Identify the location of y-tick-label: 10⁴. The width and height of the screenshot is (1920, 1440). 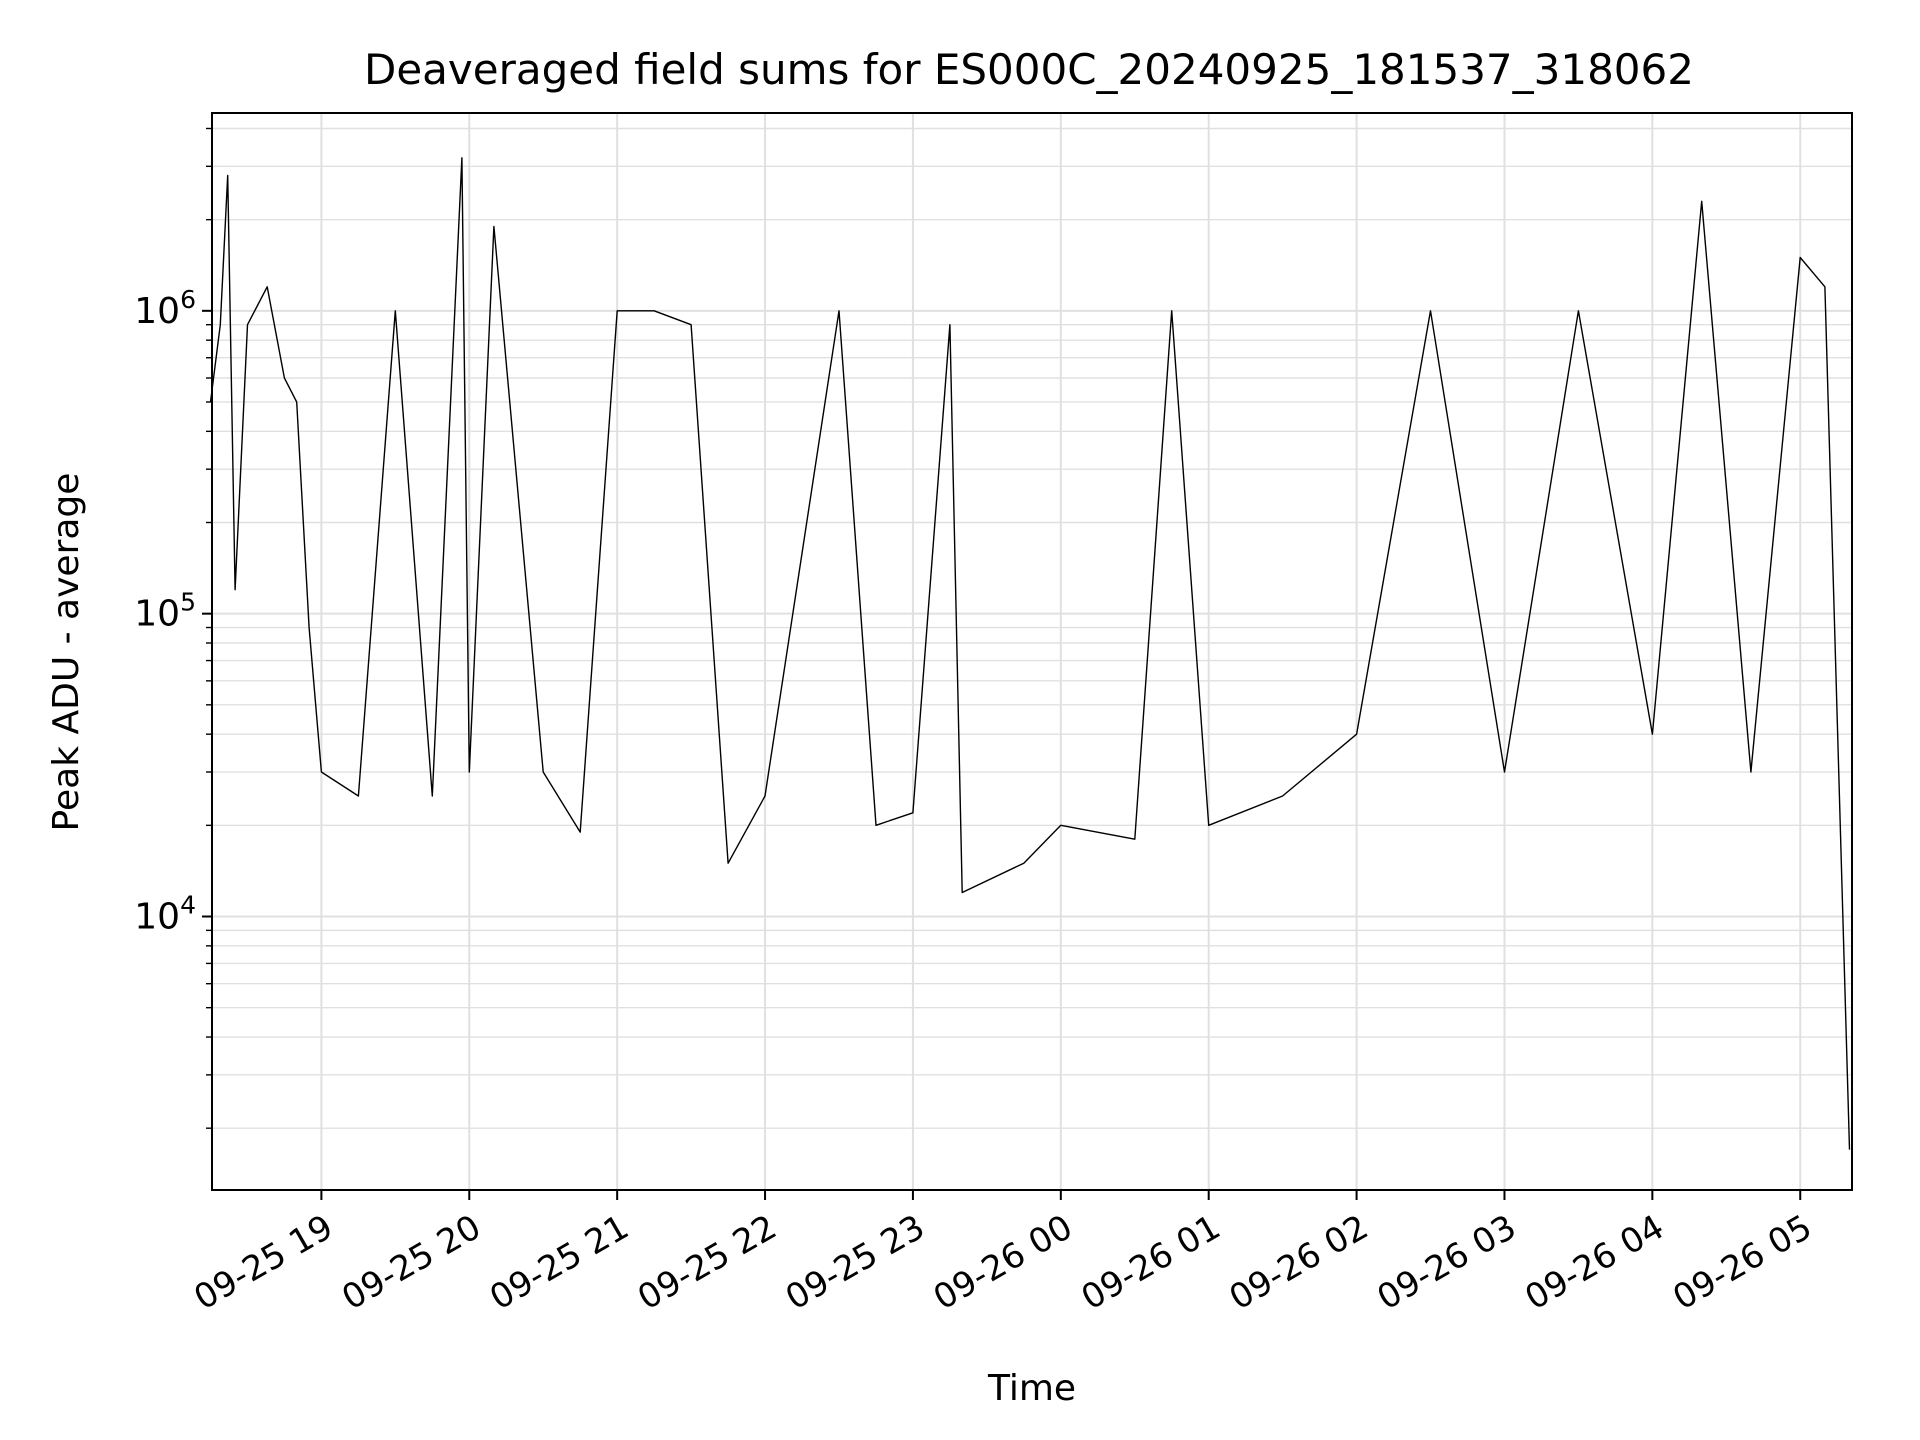
(165, 914).